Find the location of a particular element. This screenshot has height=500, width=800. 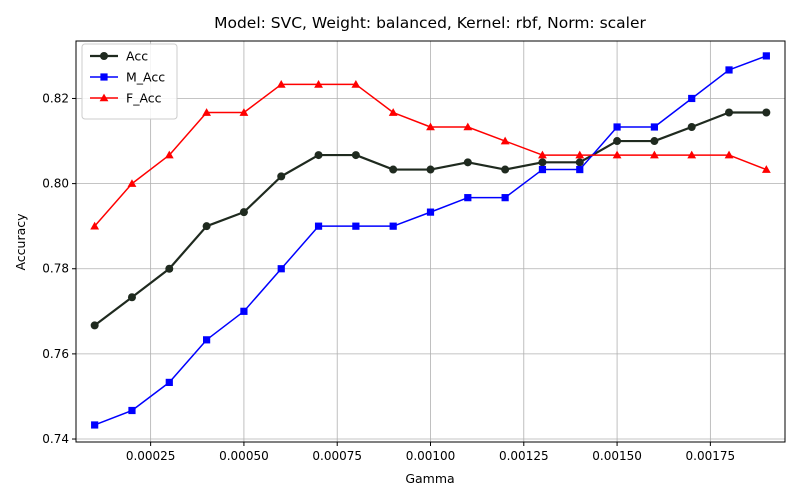

x-tick-label: 0.00025 is located at coordinates (151, 456).